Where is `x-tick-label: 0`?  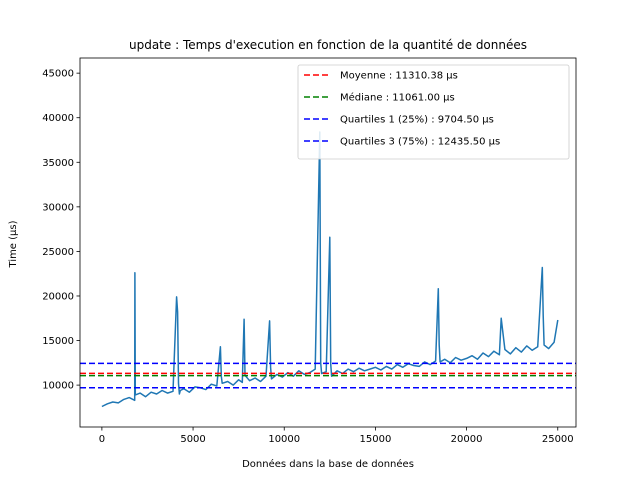 x-tick-label: 0 is located at coordinates (102, 439).